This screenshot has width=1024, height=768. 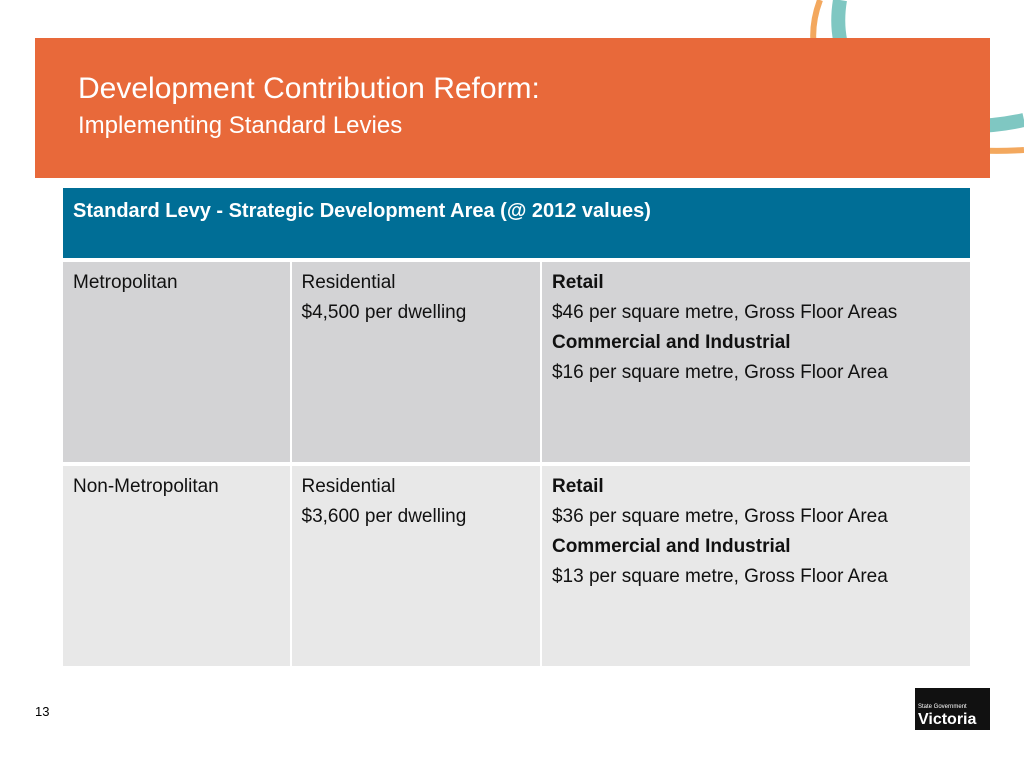 I want to click on title: Development Contribution Reform:, so click(x=309, y=88).